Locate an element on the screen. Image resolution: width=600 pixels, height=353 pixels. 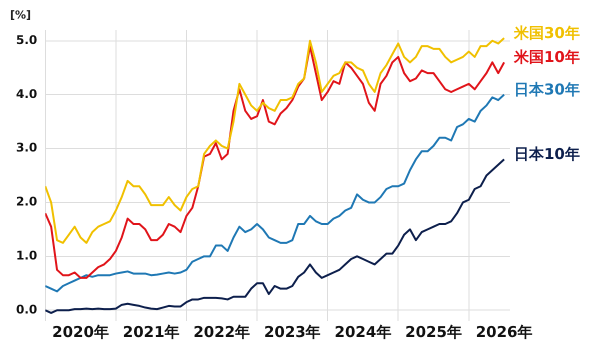
series-label: 米国10年 is located at coordinates (546, 57).